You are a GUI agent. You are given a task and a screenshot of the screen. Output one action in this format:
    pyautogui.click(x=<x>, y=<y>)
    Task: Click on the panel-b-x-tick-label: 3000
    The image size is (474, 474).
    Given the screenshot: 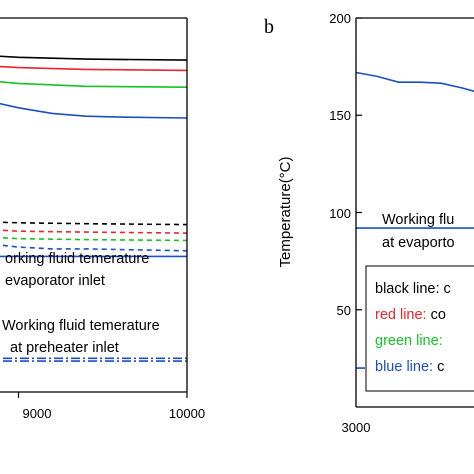 What is the action you would take?
    pyautogui.click(x=356, y=427)
    